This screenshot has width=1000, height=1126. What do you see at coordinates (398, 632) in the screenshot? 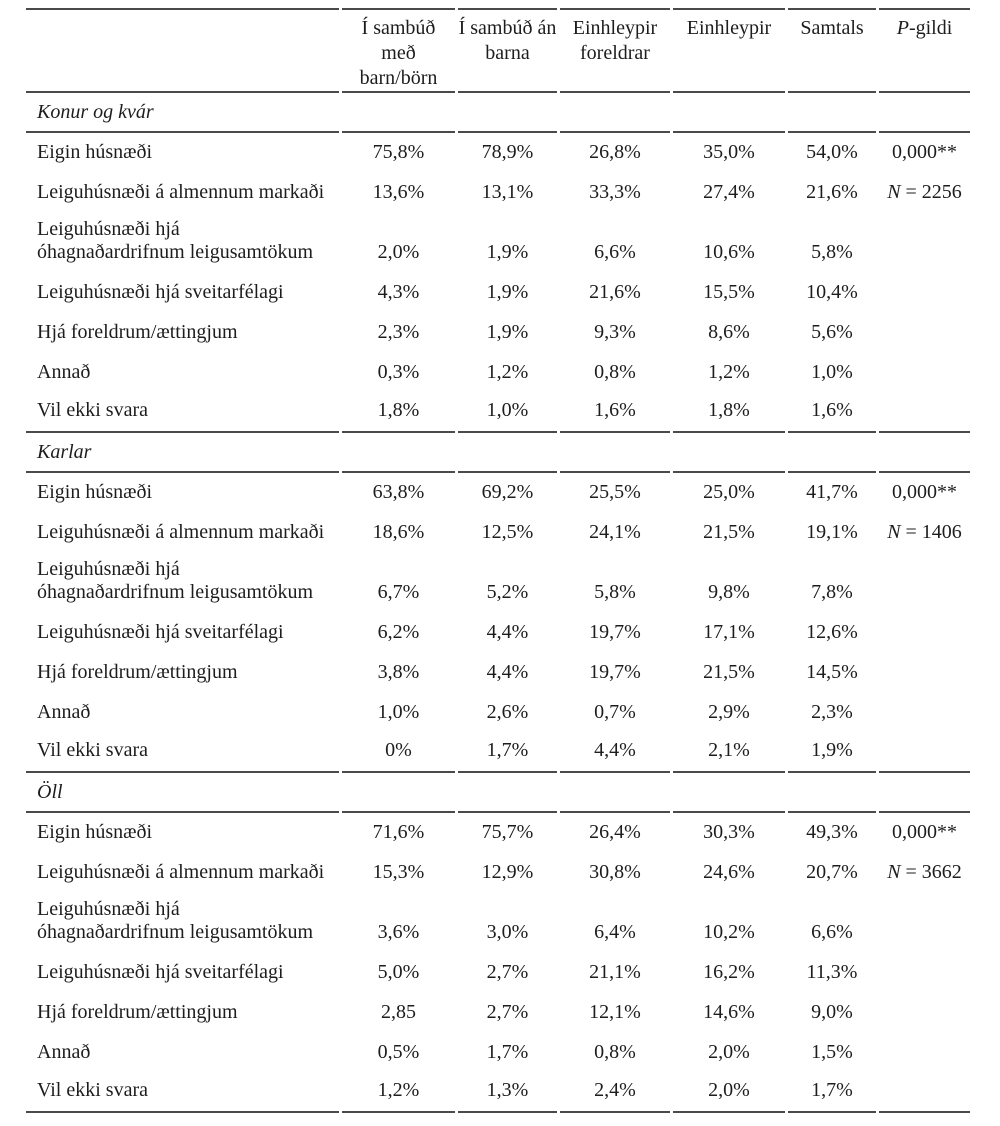
I see `value-cell: 6,2%` at bounding box center [398, 632].